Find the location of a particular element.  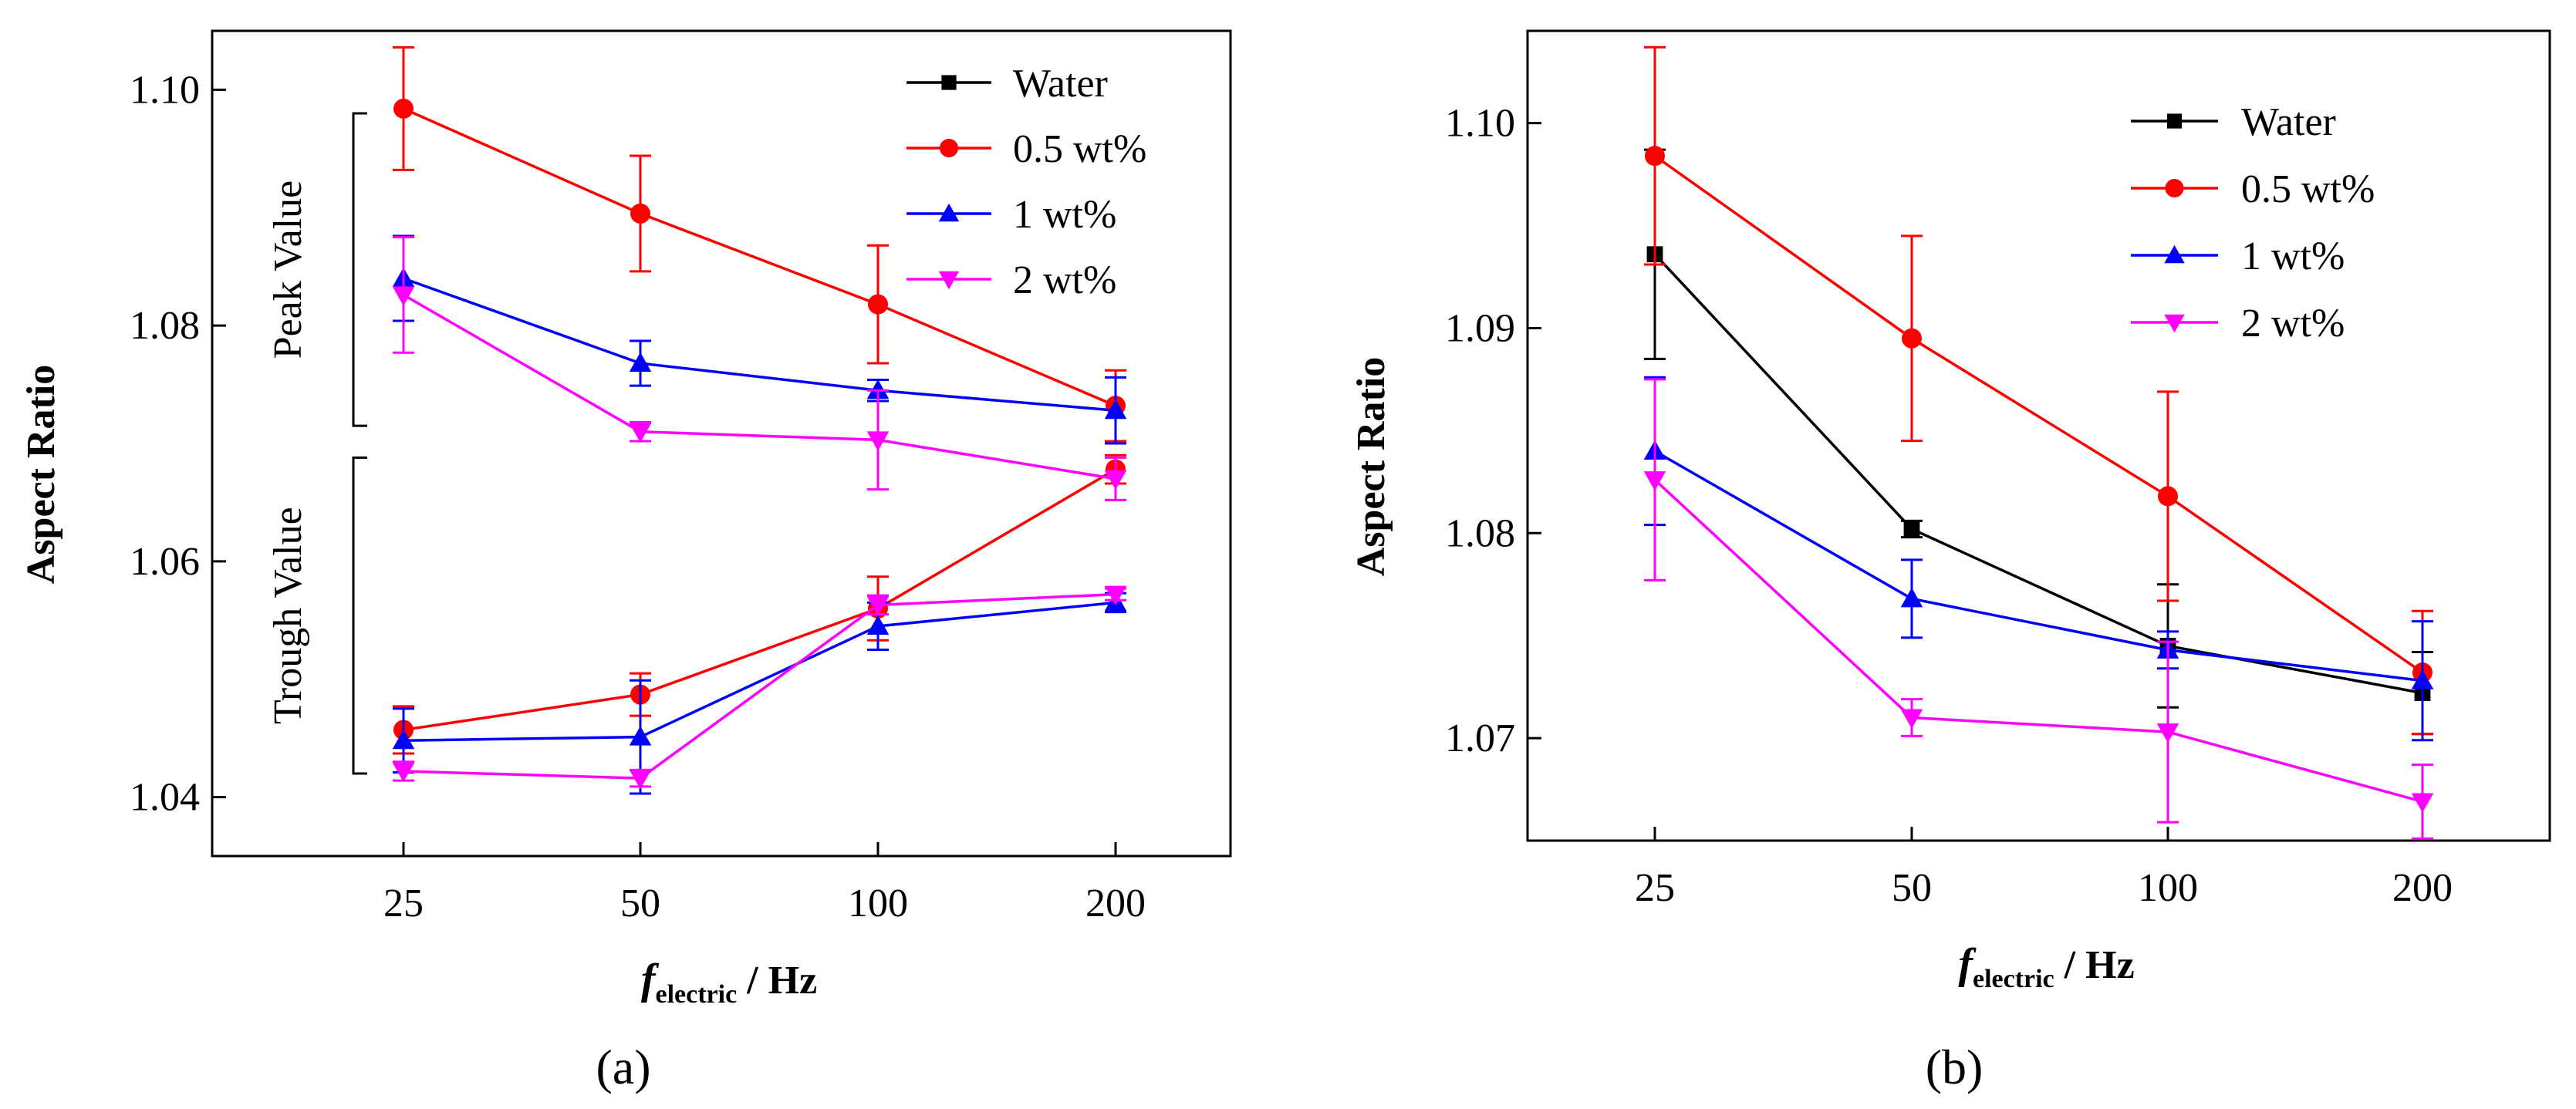

series-1-wt is located at coordinates (2039, 559).